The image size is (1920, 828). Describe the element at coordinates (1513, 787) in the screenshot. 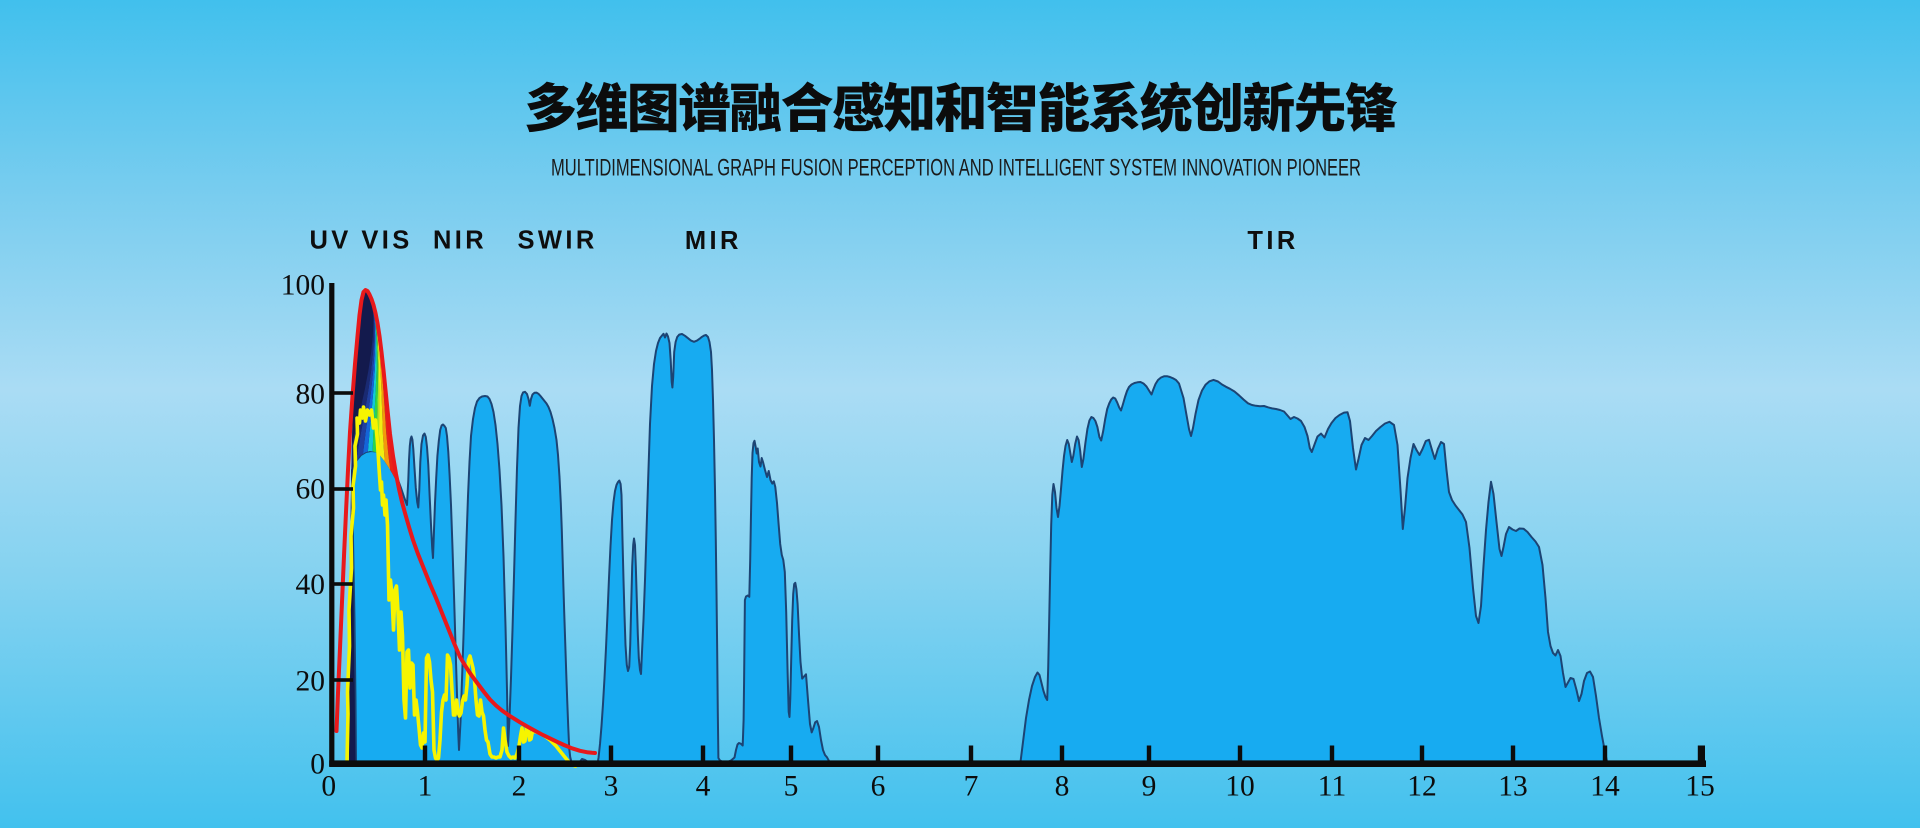

I see `svg-text: 13` at that location.